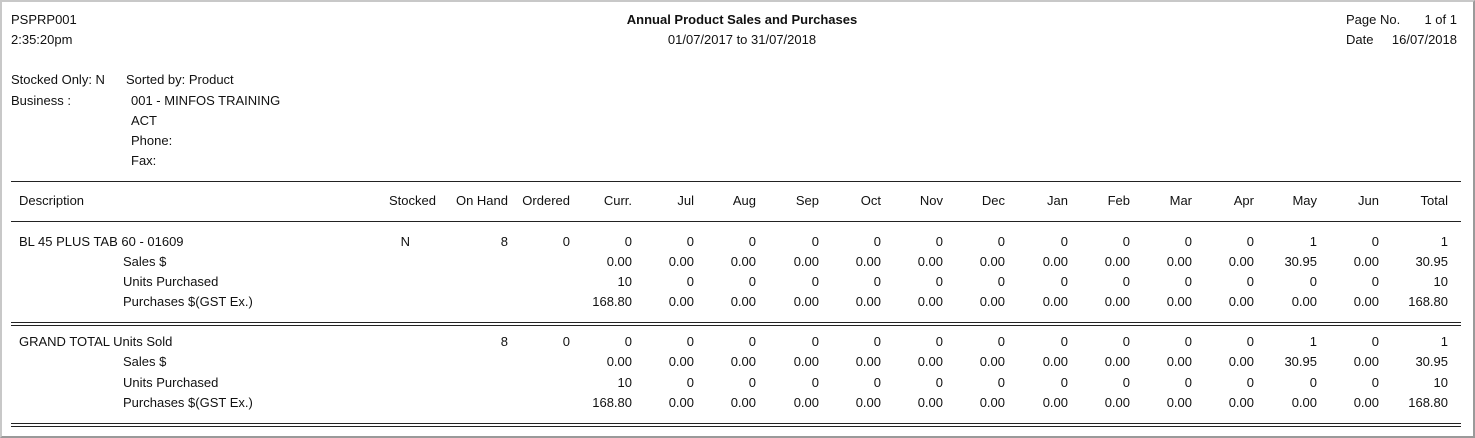 The image size is (1475, 438). What do you see at coordinates (1117, 261) in the screenshot?
I see `product-sales-feb: 0.00` at bounding box center [1117, 261].